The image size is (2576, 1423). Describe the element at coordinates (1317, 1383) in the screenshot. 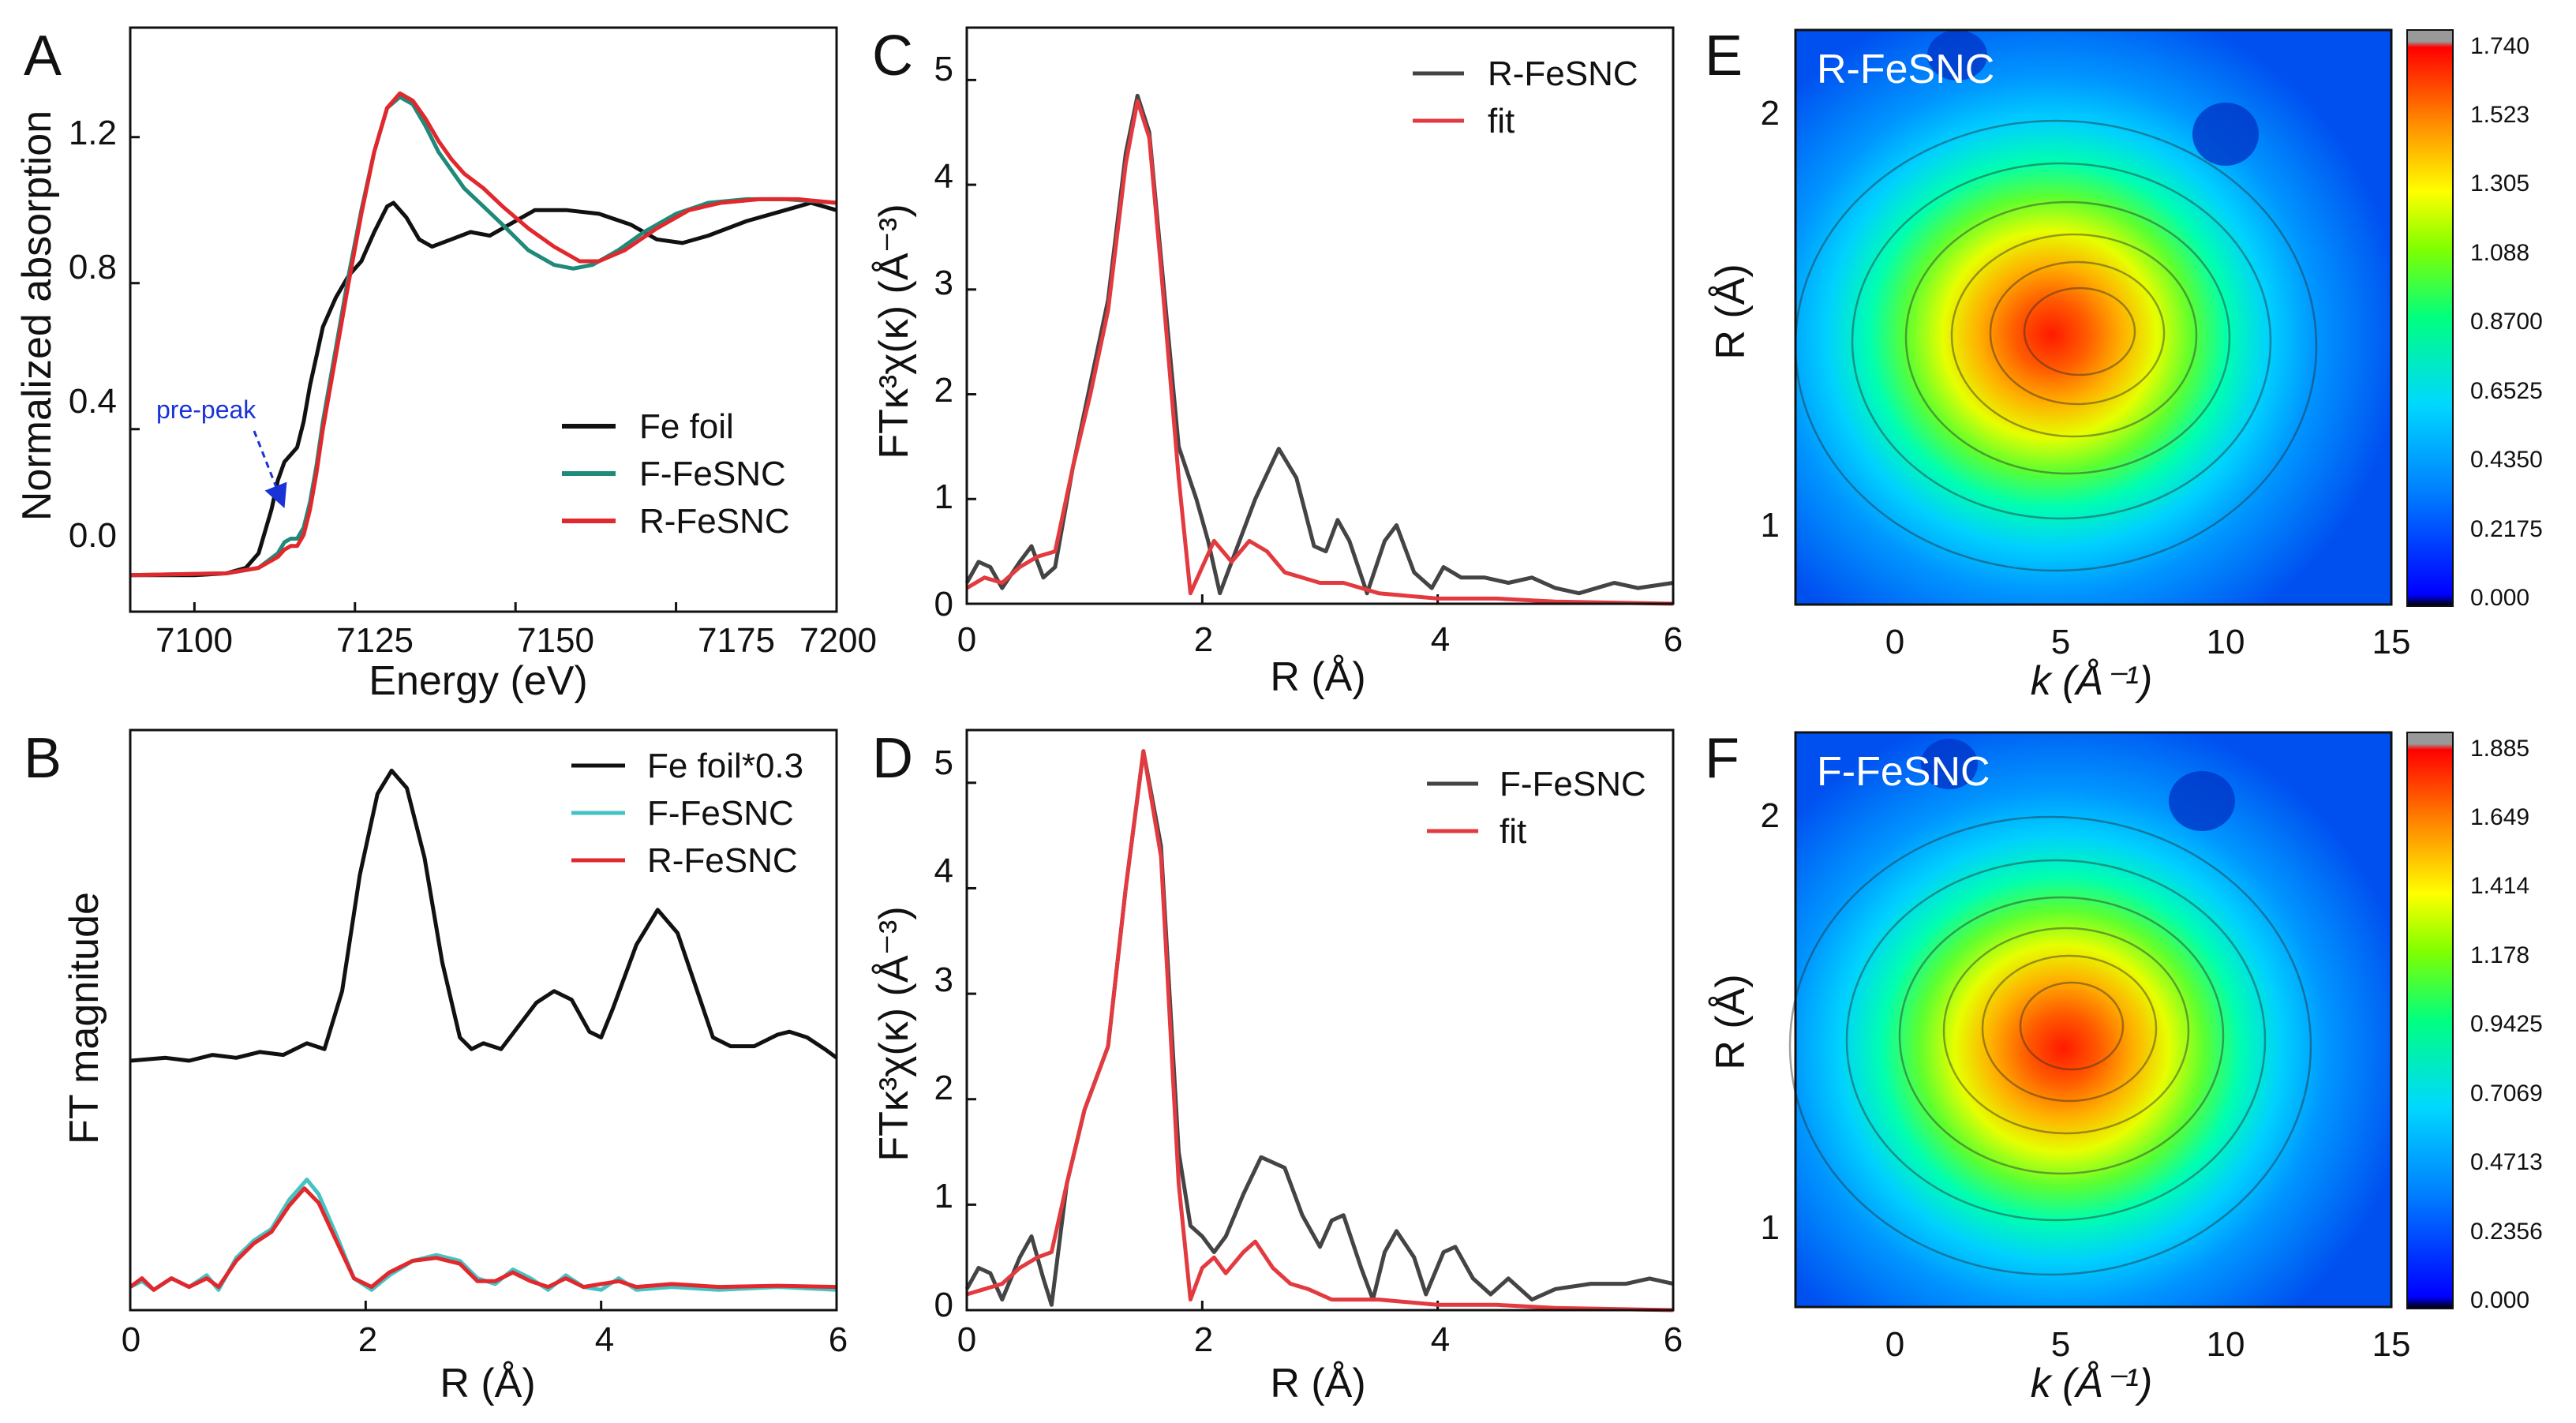

I see `xlabel-d: R (Å)` at that location.